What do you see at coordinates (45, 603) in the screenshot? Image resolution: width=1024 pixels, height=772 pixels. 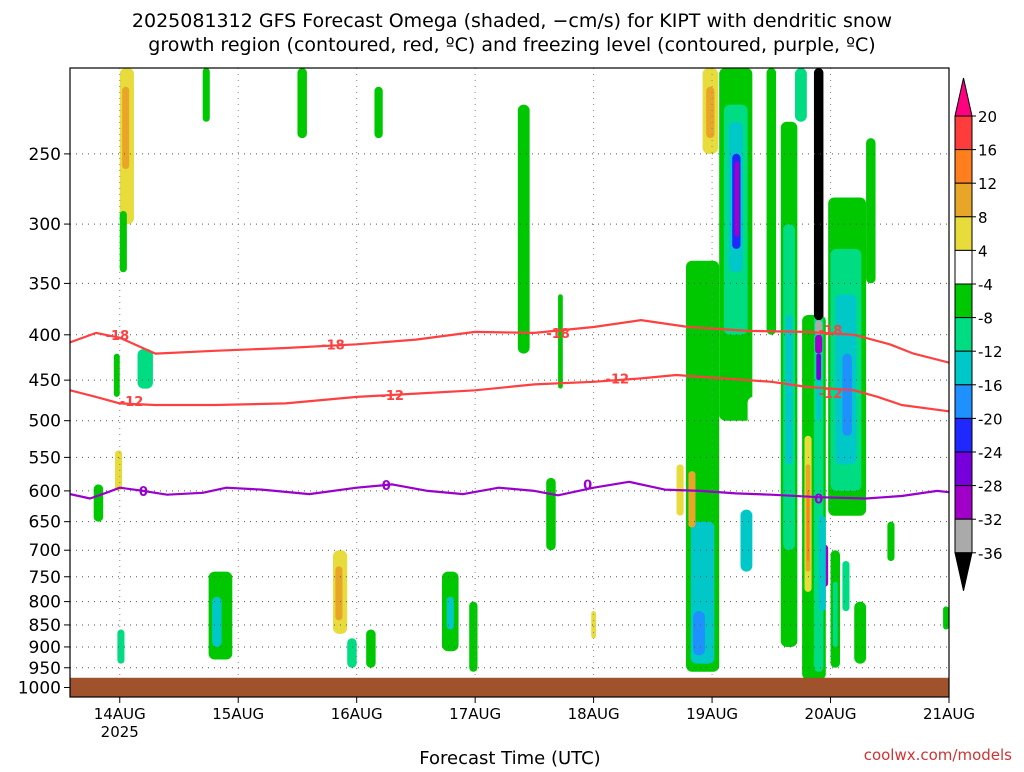 I see `y-tick-label-800: 800` at bounding box center [45, 603].